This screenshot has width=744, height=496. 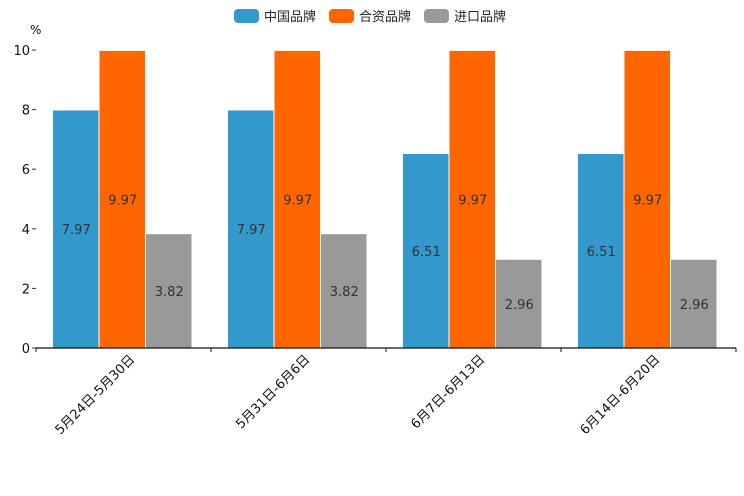 I want to click on legend: 中国品牌 合资品牌 进口品牌, so click(x=370, y=17).